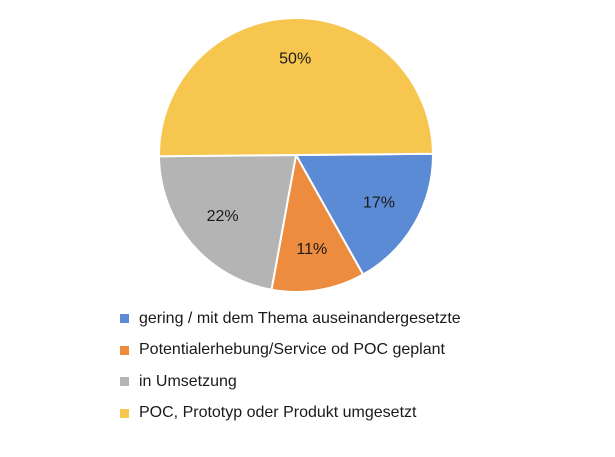  I want to click on legend-label-potentialerhebung: Potentialerhebung/Service od POC geplant, so click(292, 350).